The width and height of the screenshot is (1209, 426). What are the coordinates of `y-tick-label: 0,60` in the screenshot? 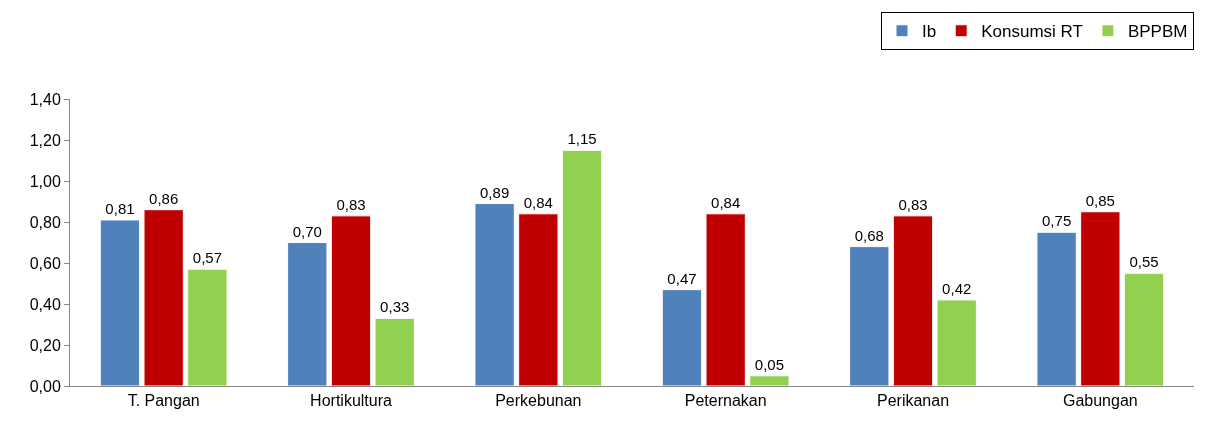 It's located at (45, 263).